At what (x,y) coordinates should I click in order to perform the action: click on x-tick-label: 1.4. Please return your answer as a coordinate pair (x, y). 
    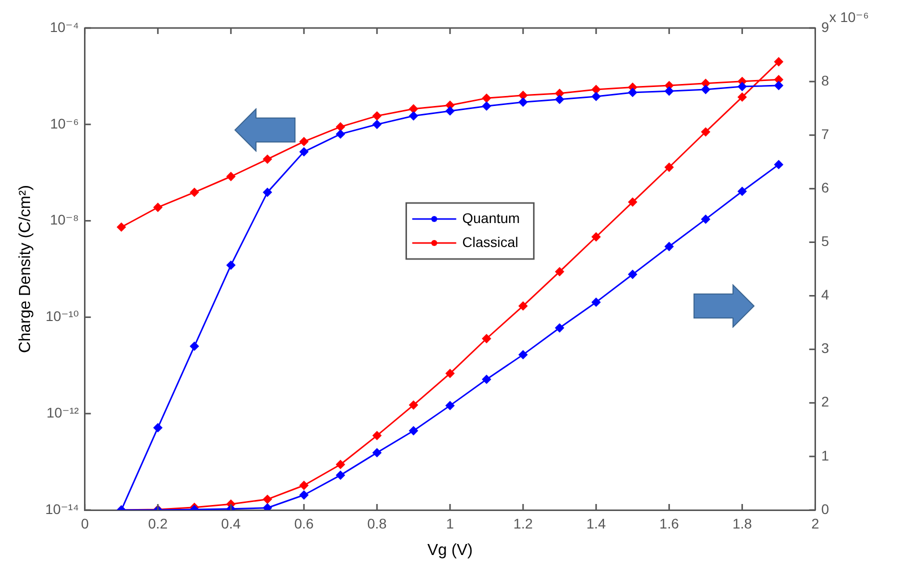
    Looking at the image, I should click on (596, 523).